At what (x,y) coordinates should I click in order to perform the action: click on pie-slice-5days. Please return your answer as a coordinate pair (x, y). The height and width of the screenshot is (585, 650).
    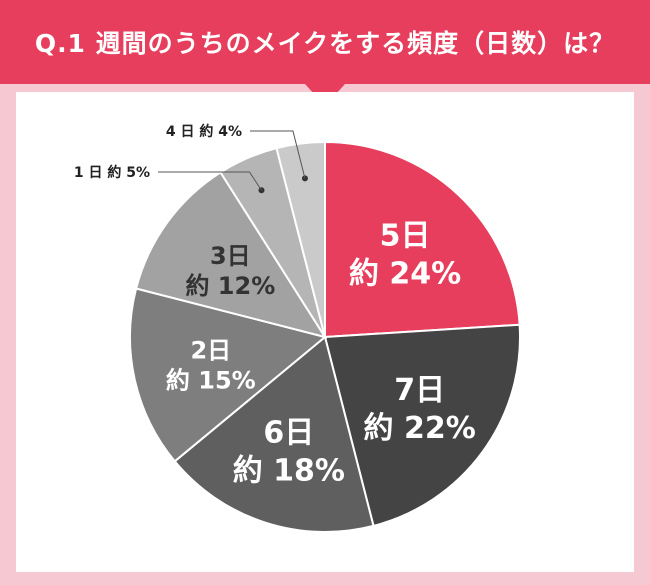
    Looking at the image, I should click on (422, 239).